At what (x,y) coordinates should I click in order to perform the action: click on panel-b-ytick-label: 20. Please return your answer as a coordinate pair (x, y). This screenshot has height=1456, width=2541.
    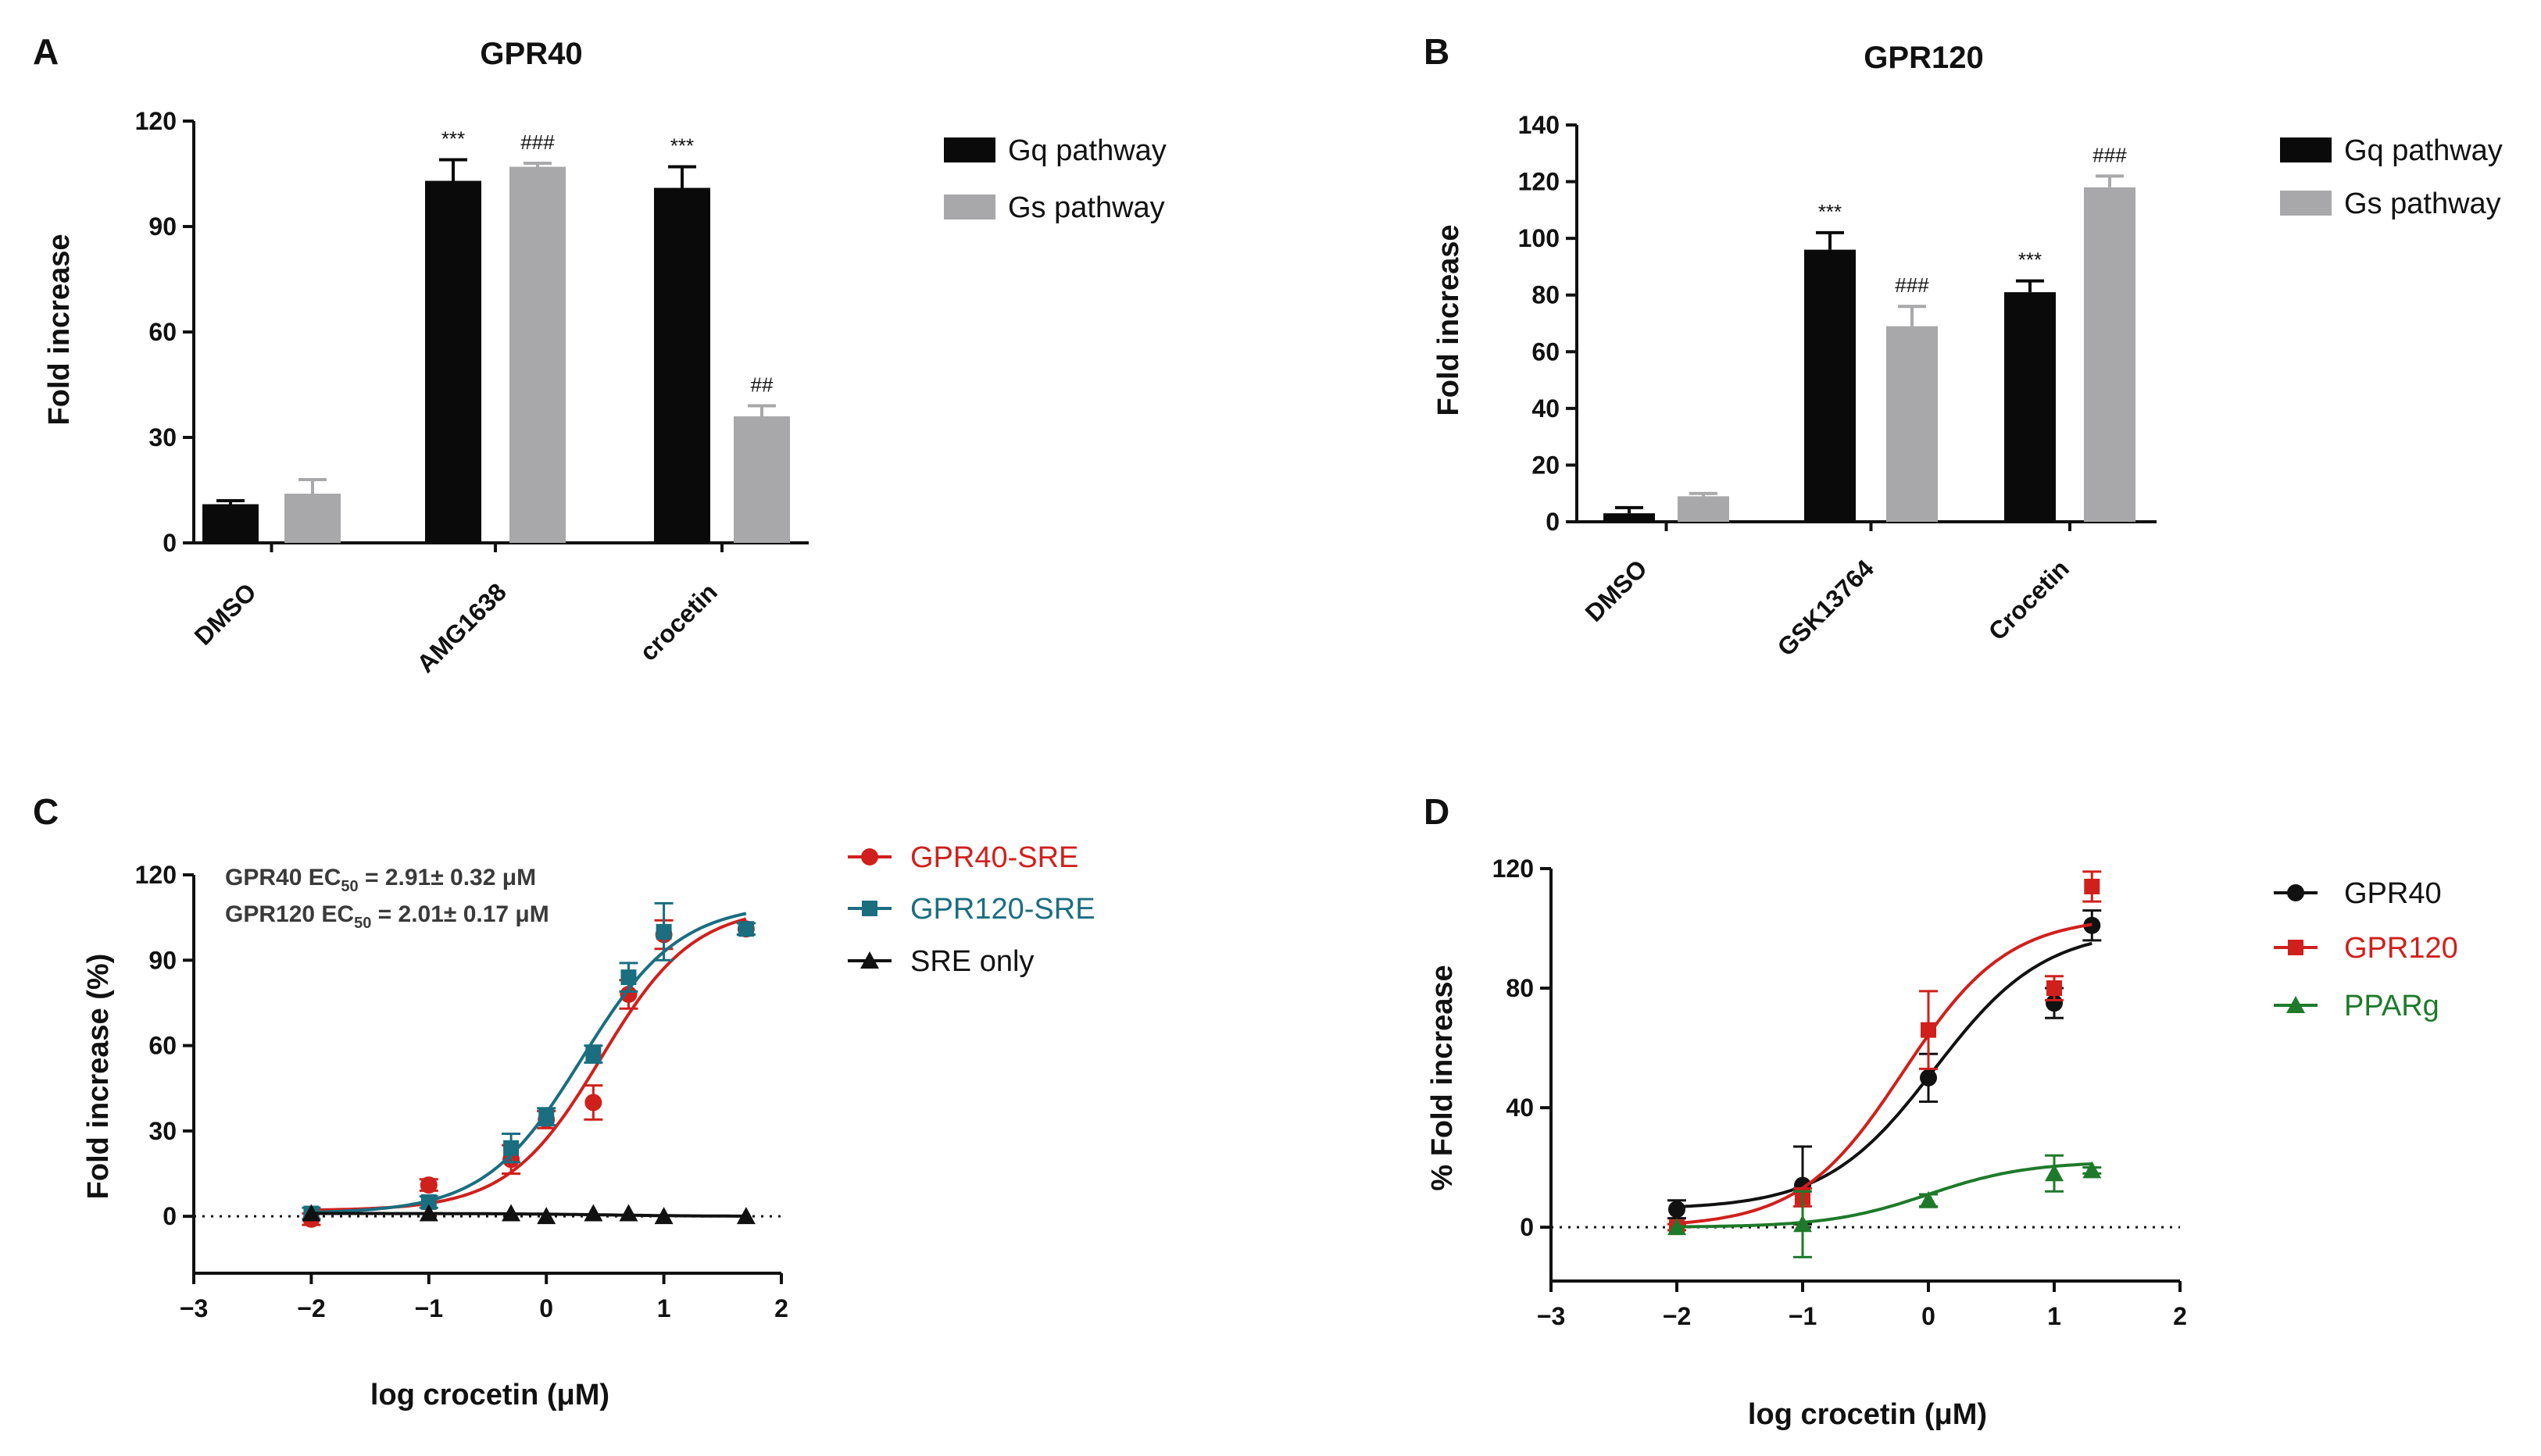
    Looking at the image, I should click on (1546, 465).